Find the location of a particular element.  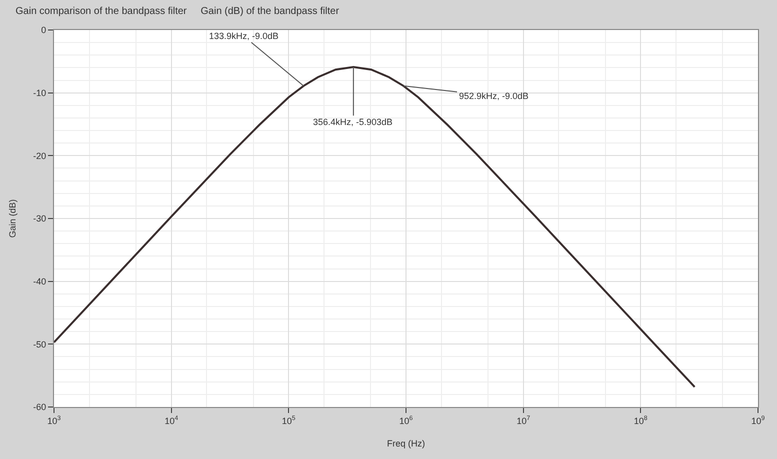

x-tick-label: 10$^{8}$ is located at coordinates (641, 420).